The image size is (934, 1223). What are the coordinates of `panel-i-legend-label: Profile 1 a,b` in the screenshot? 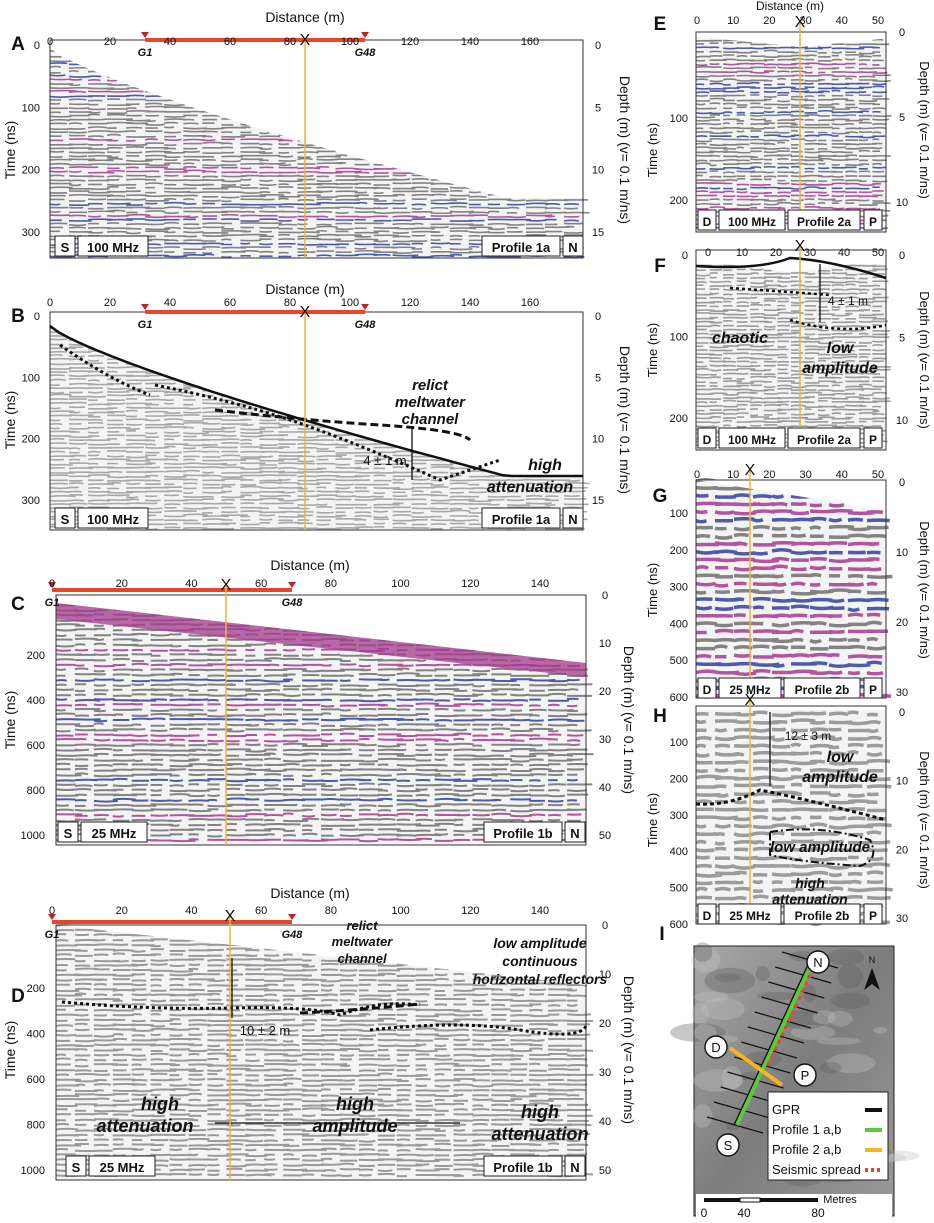 It's located at (806, 1129).